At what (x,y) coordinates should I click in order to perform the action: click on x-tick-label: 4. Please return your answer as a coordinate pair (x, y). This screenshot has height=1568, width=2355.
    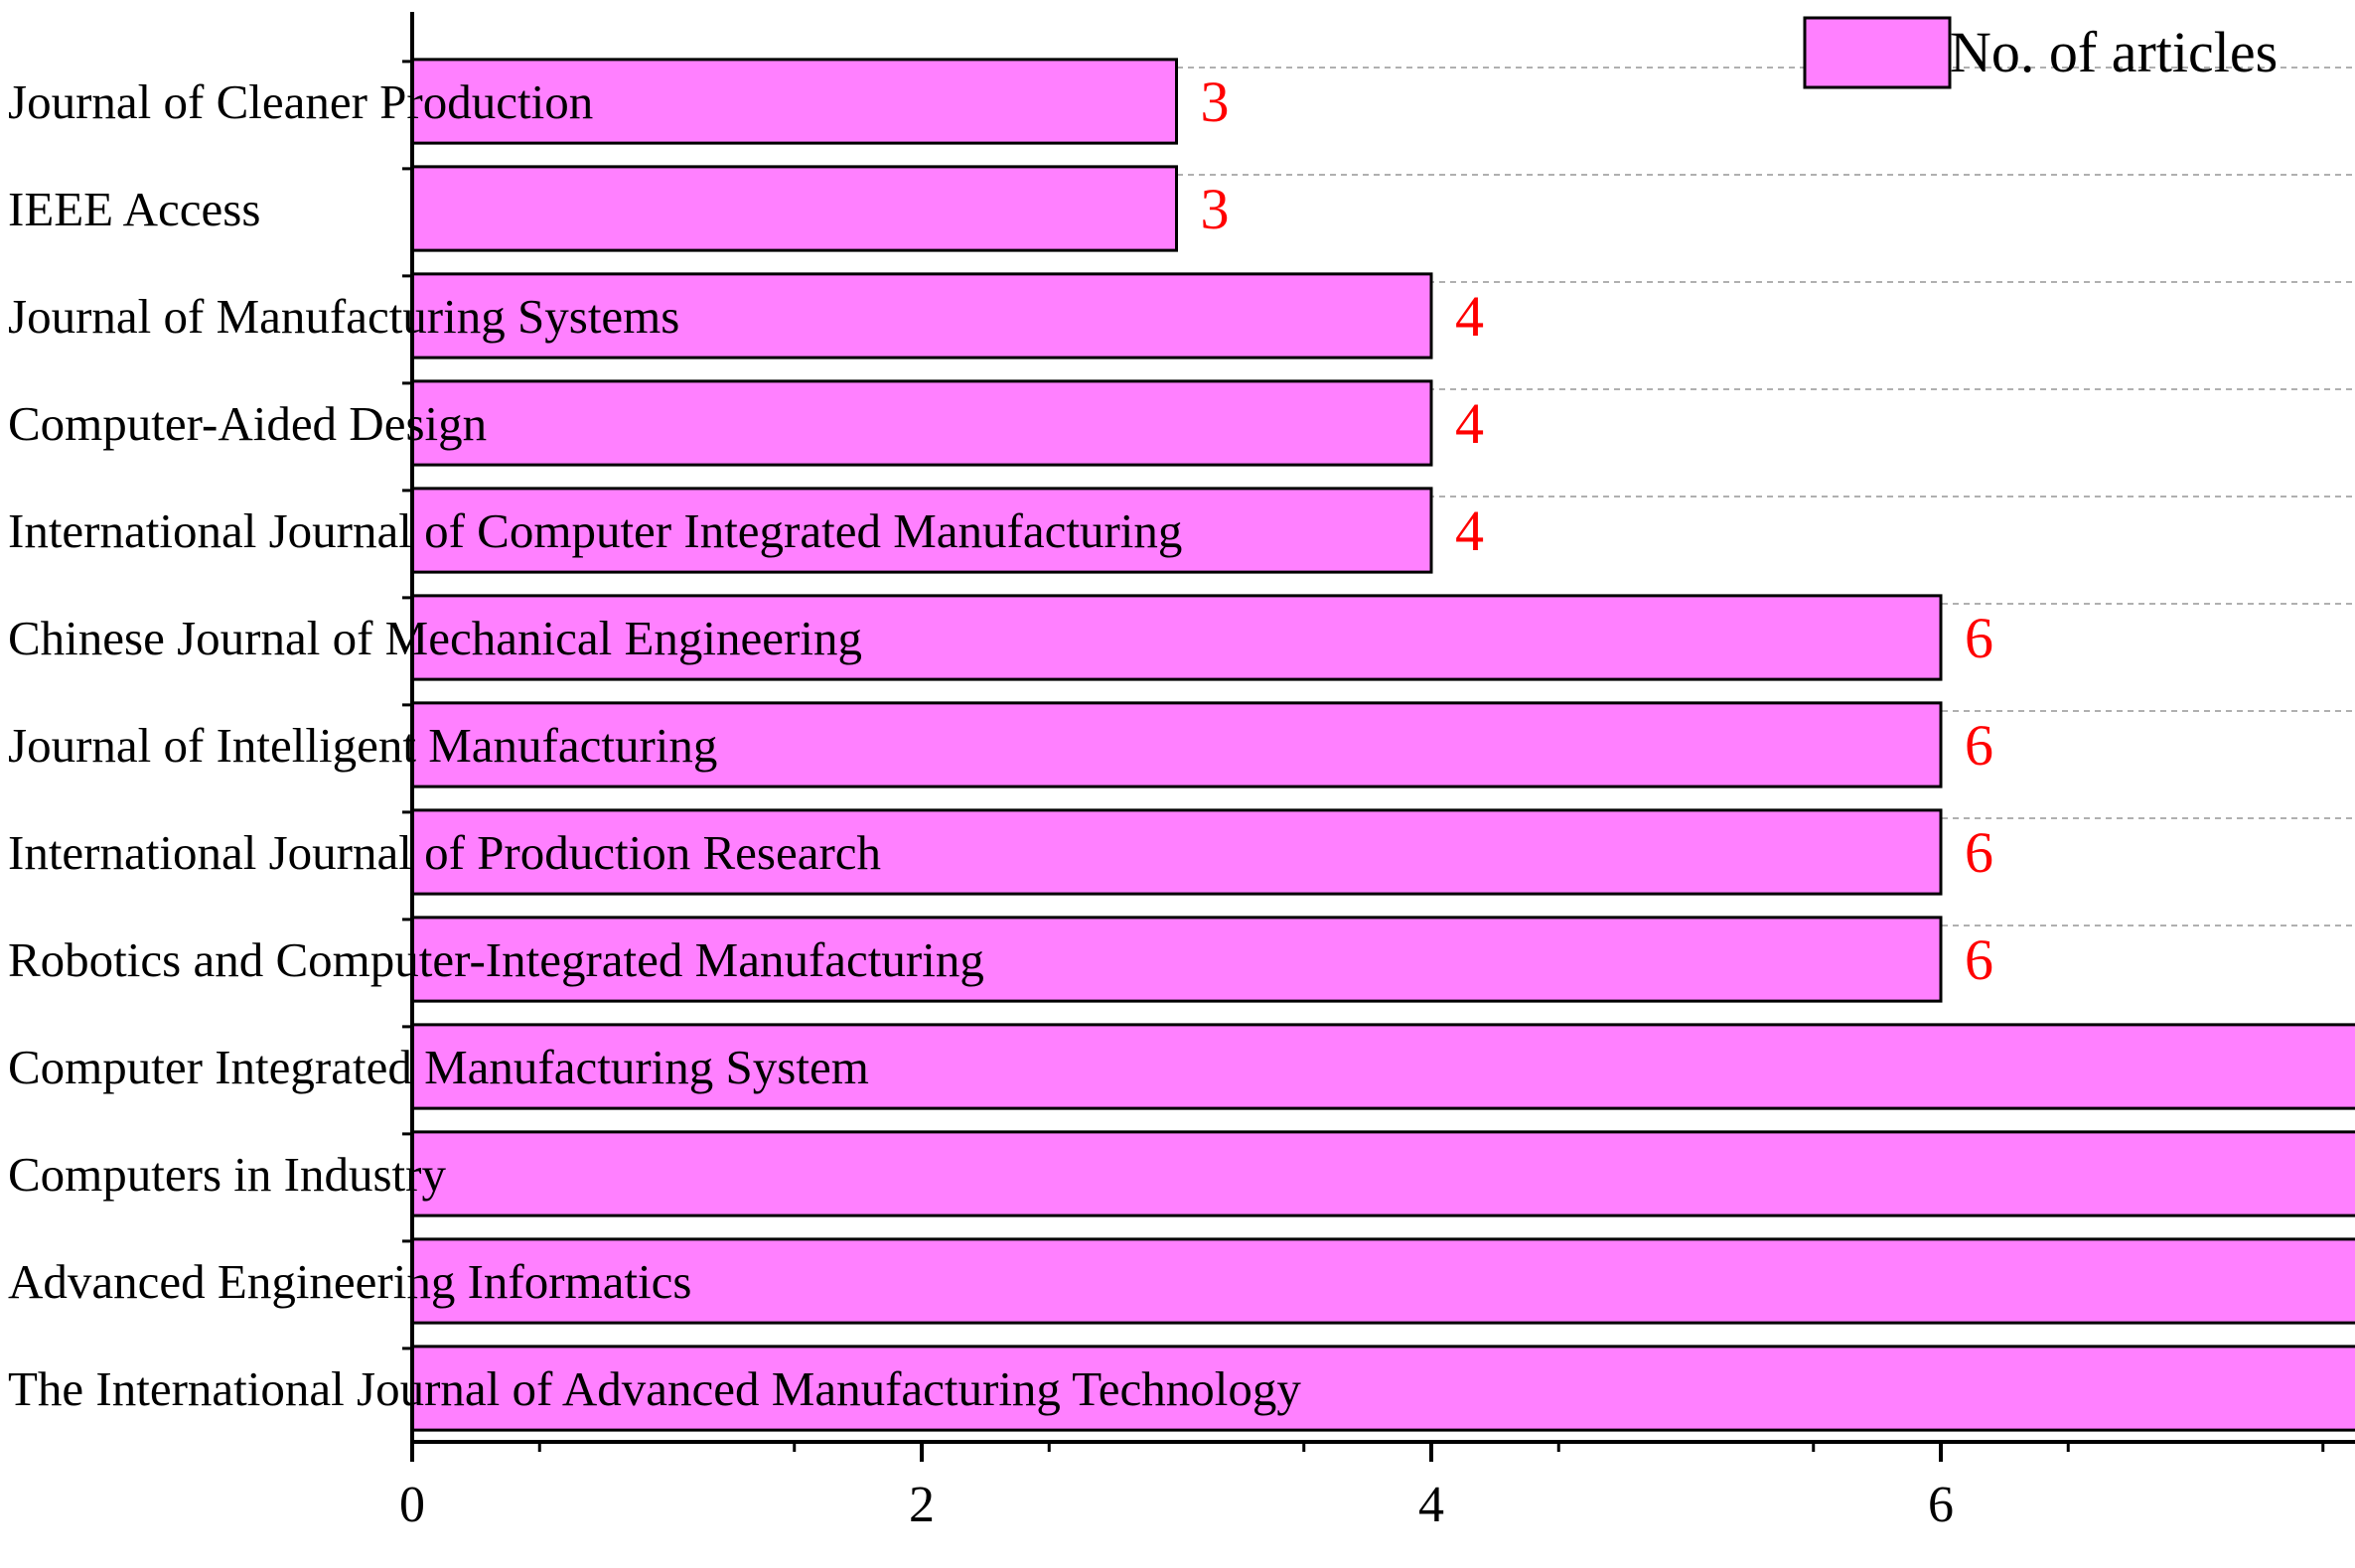
    Looking at the image, I should click on (1431, 1505).